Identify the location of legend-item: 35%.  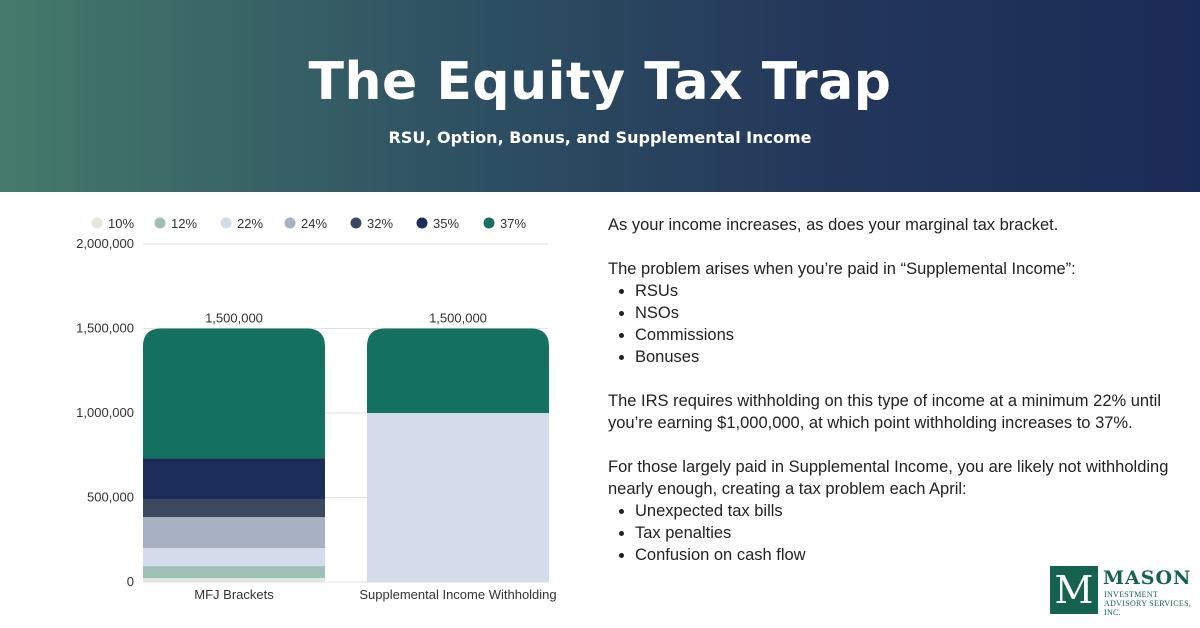
(437, 223).